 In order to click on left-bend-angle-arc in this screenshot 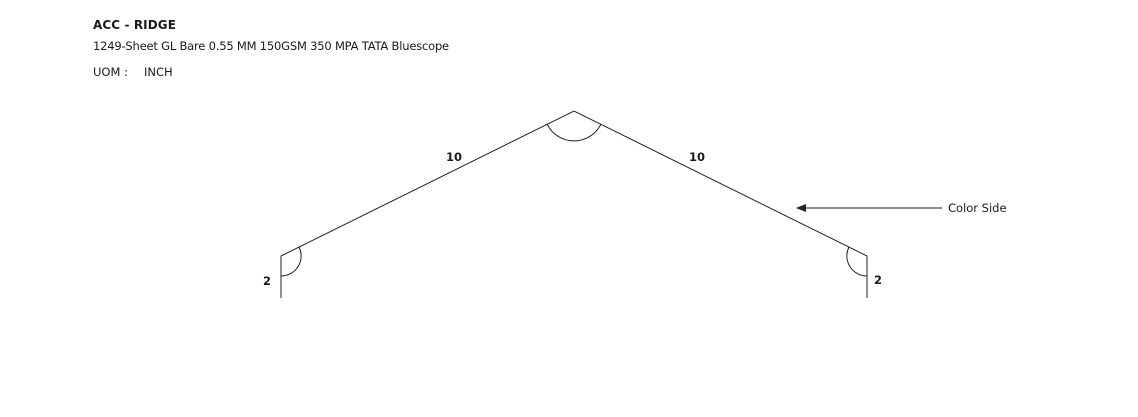, I will do `click(291, 261)`.